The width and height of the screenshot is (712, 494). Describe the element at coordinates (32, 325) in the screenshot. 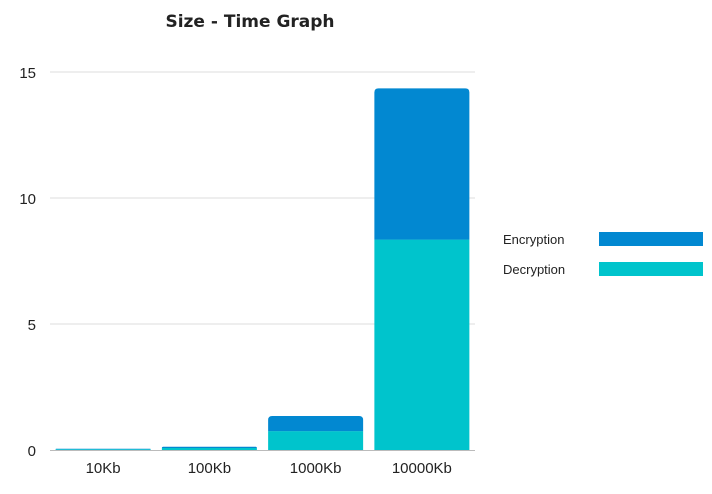

I see `y-tick-label: 5` at that location.